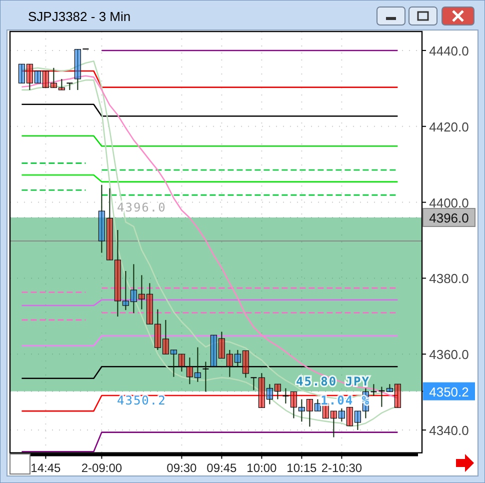 This screenshot has width=485, height=483. I want to click on y-tick-label: 4420.0, so click(449, 126).